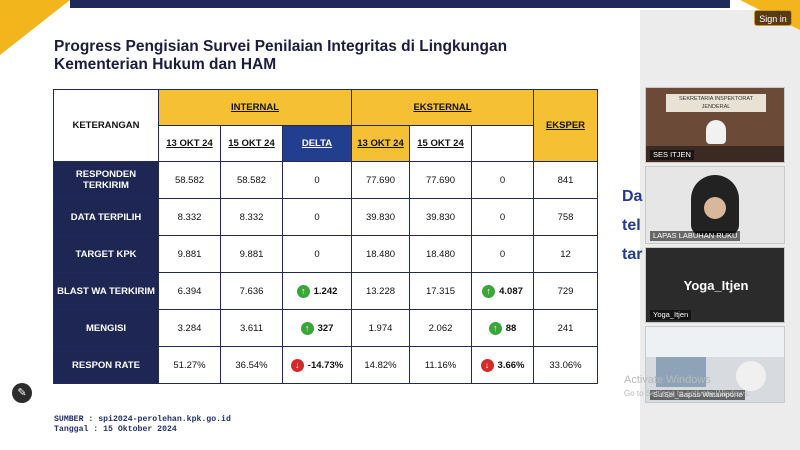  What do you see at coordinates (511, 291) in the screenshot?
I see `delta-value: 4.087` at bounding box center [511, 291].